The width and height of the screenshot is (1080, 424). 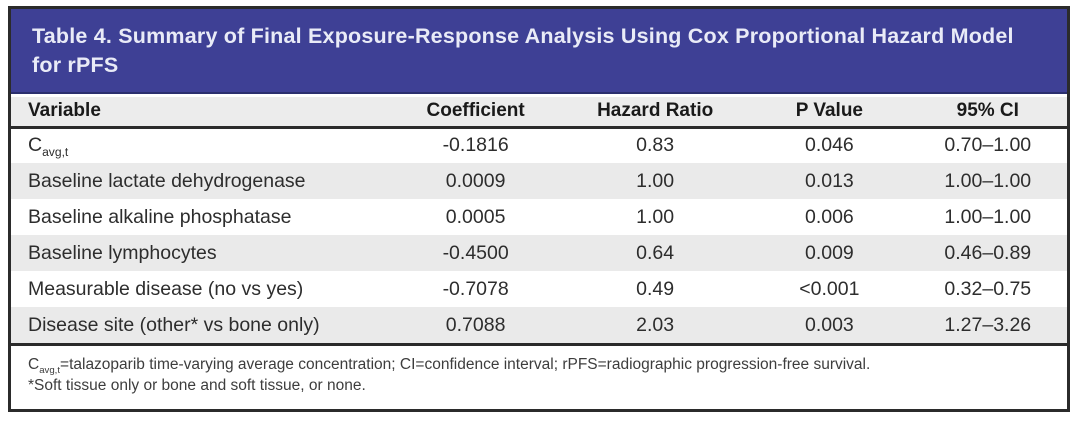 What do you see at coordinates (476, 113) in the screenshot?
I see `column-header-coefficient: Coefficient` at bounding box center [476, 113].